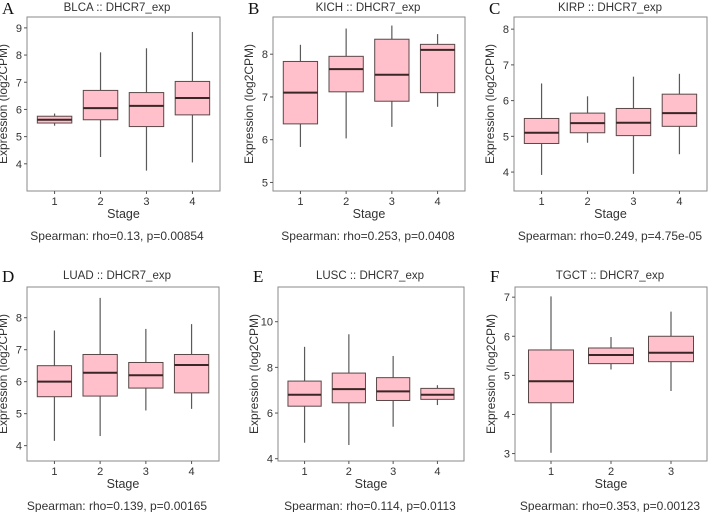 The height and width of the screenshot is (517, 709). I want to click on spearman-stat: Spearman: rho=0.139, p=0.00165, so click(117, 505).